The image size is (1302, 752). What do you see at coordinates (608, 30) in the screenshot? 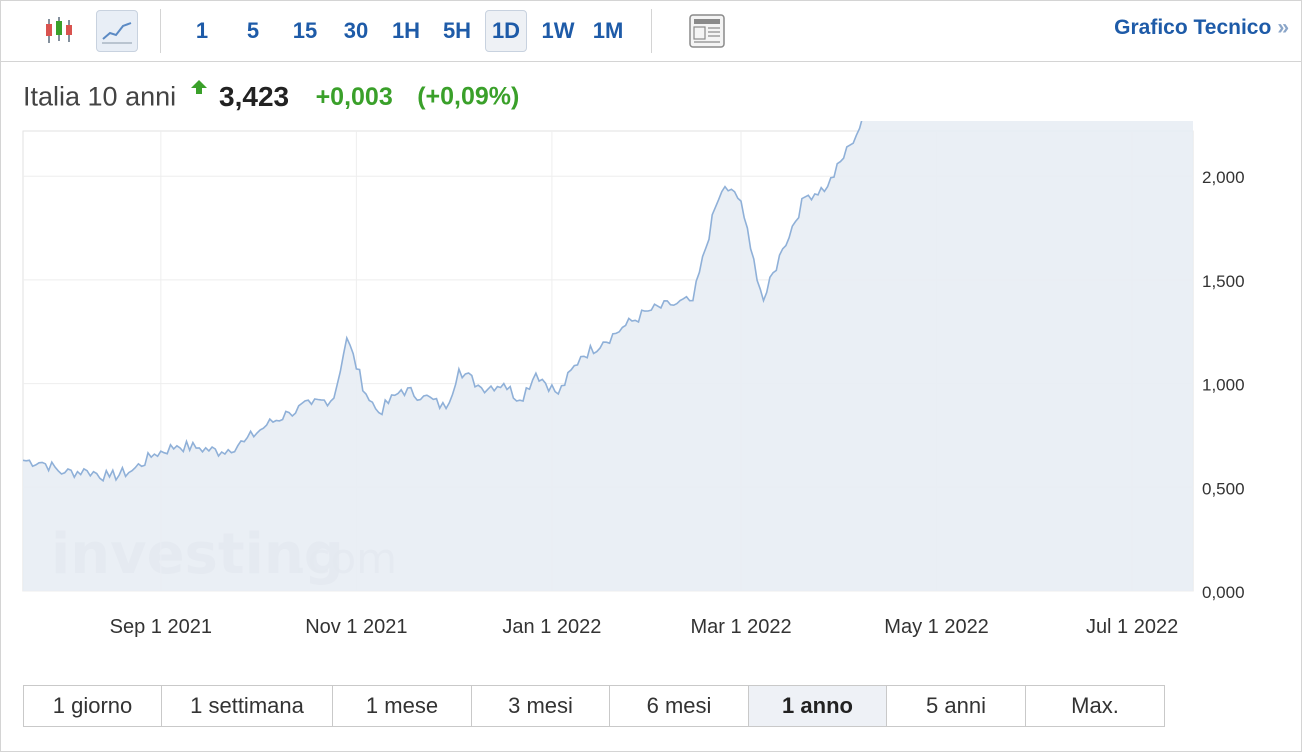
I see `interval-1m-button: 1M` at bounding box center [608, 30].